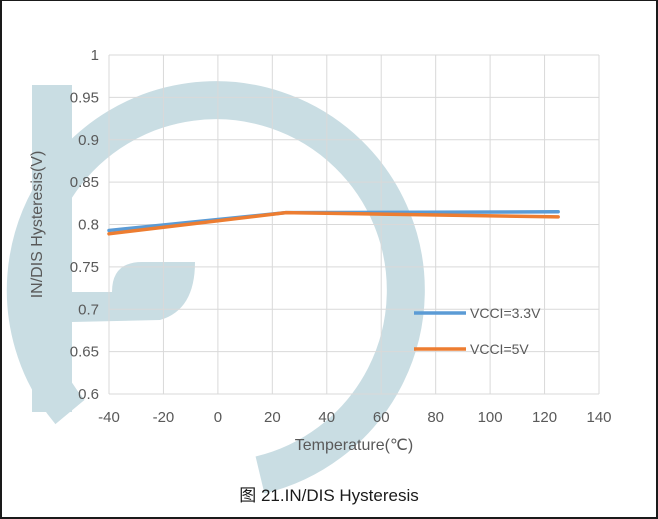 The height and width of the screenshot is (519, 658). I want to click on y-axis-ticks: 0.6 0.65 0.7 0.75 0.8 0.85 0.9 0.95 1, so click(84, 225).